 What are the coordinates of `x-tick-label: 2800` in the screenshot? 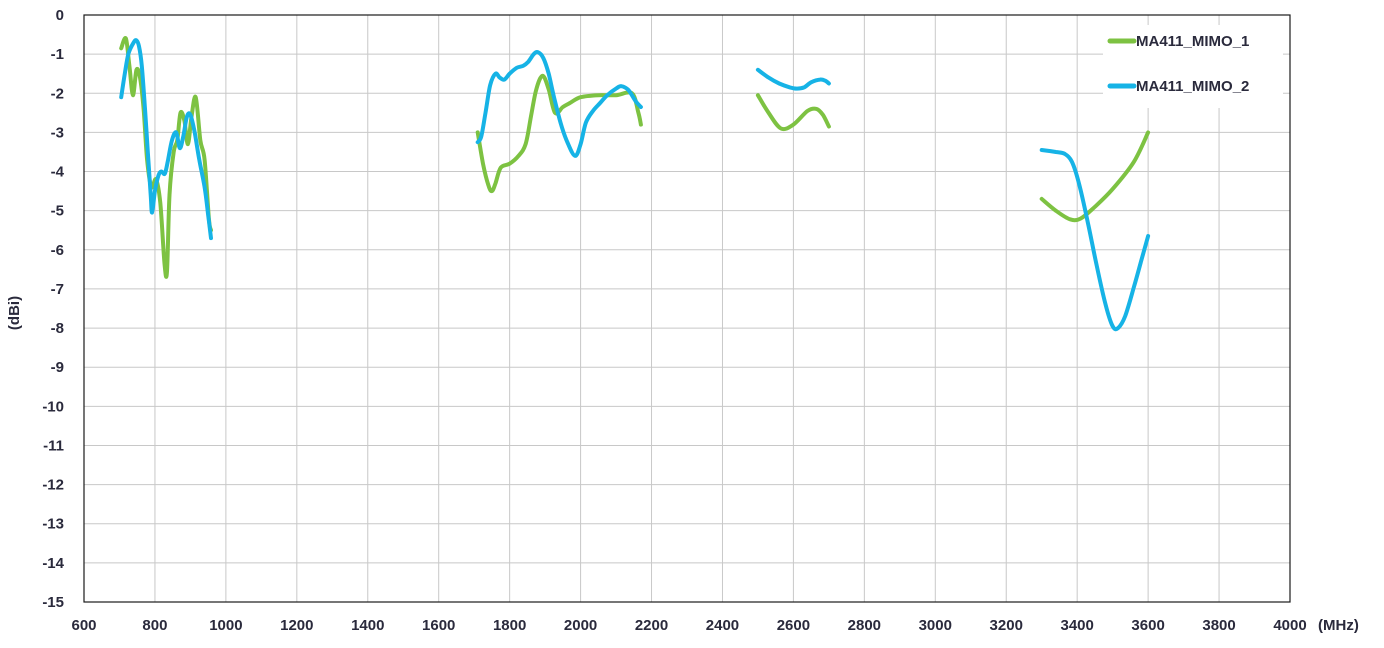 It's located at (864, 625).